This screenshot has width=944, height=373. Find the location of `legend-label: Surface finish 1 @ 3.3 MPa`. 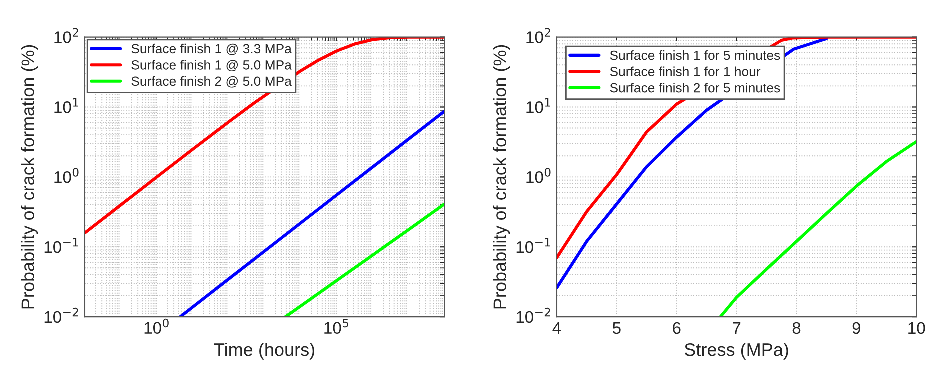

legend-label: Surface finish 1 @ 3.3 MPa is located at coordinates (212, 50).